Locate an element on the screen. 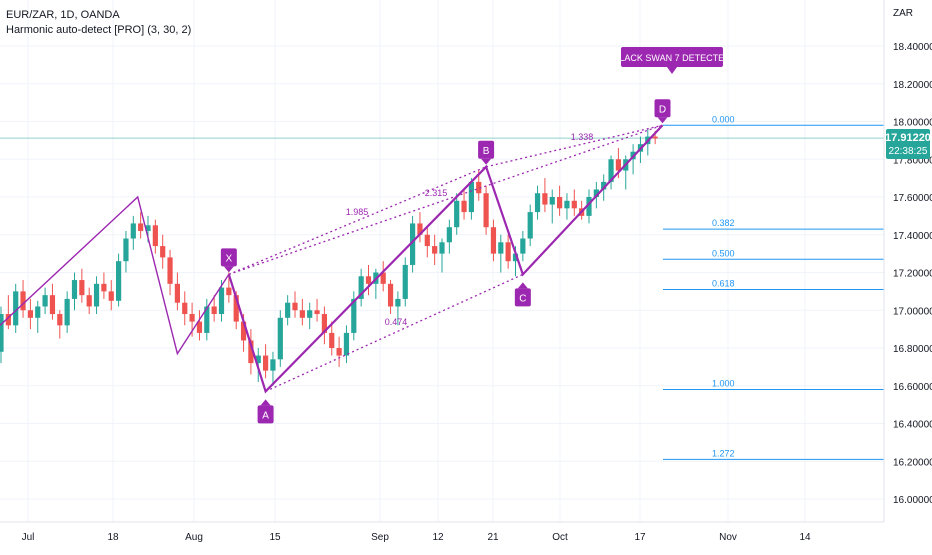 The width and height of the screenshot is (932, 555). pattern-point-d: D is located at coordinates (662, 111).